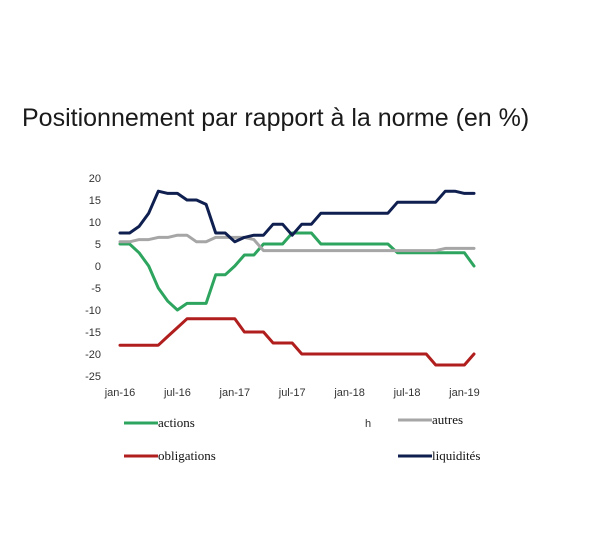 Image resolution: width=600 pixels, height=536 pixels. What do you see at coordinates (93, 333) in the screenshot?
I see `y-tick-label: -15` at bounding box center [93, 333].